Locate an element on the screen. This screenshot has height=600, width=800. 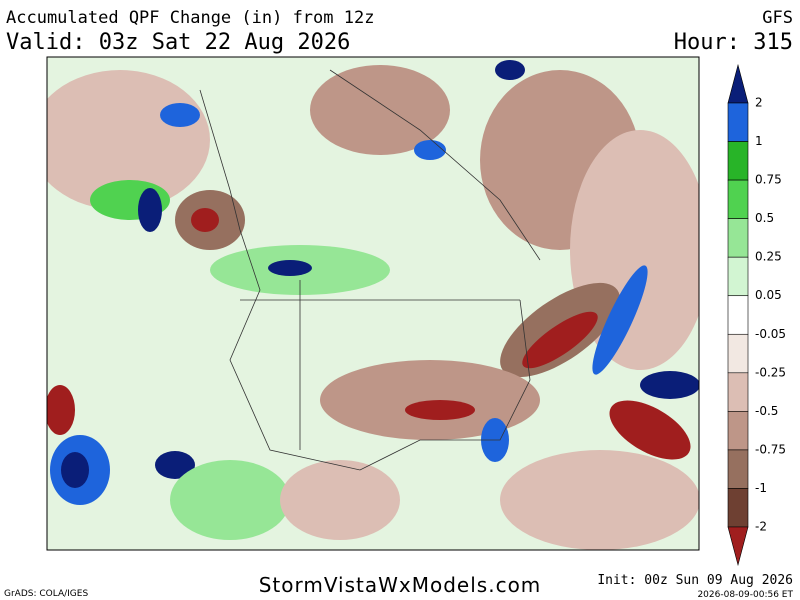
colorbar-label: -2 is located at coordinates (761, 527).